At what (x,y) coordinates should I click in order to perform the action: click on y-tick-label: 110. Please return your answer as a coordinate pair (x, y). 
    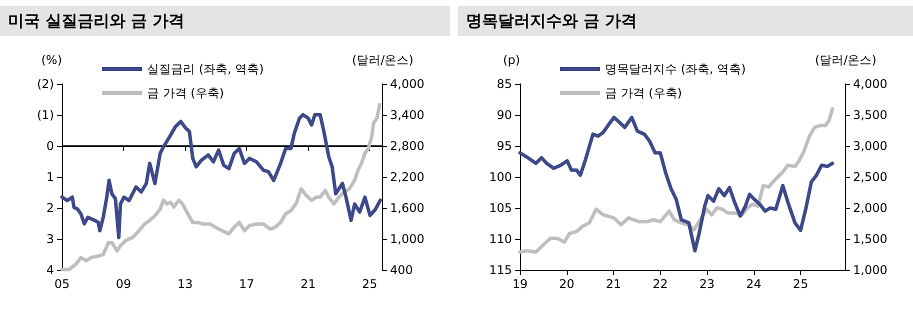
    Looking at the image, I should click on (500, 239).